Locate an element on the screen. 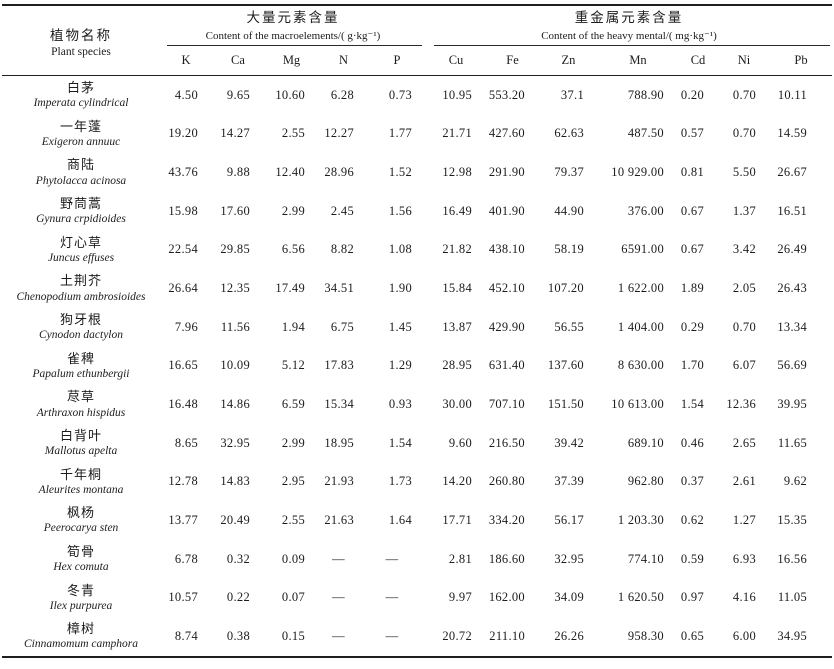 This screenshot has width=834, height=669. value-cell: 0.22 is located at coordinates (238, 597).